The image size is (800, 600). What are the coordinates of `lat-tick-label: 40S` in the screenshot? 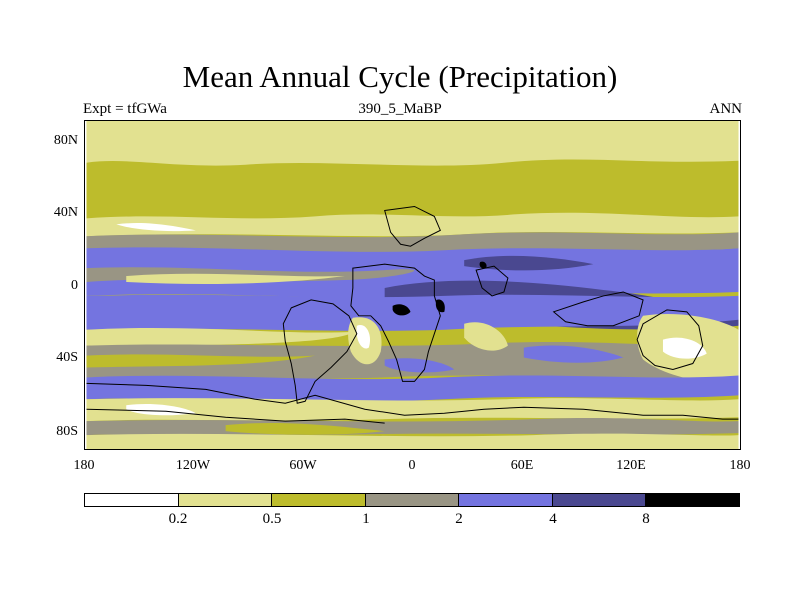 It's located at (67, 357).